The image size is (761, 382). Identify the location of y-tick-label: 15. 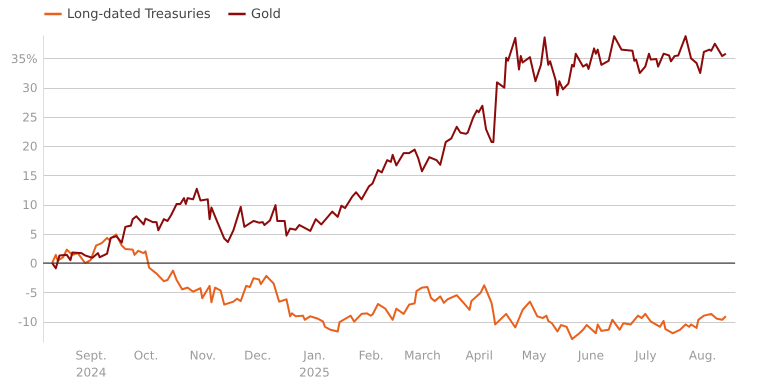
(30, 175).